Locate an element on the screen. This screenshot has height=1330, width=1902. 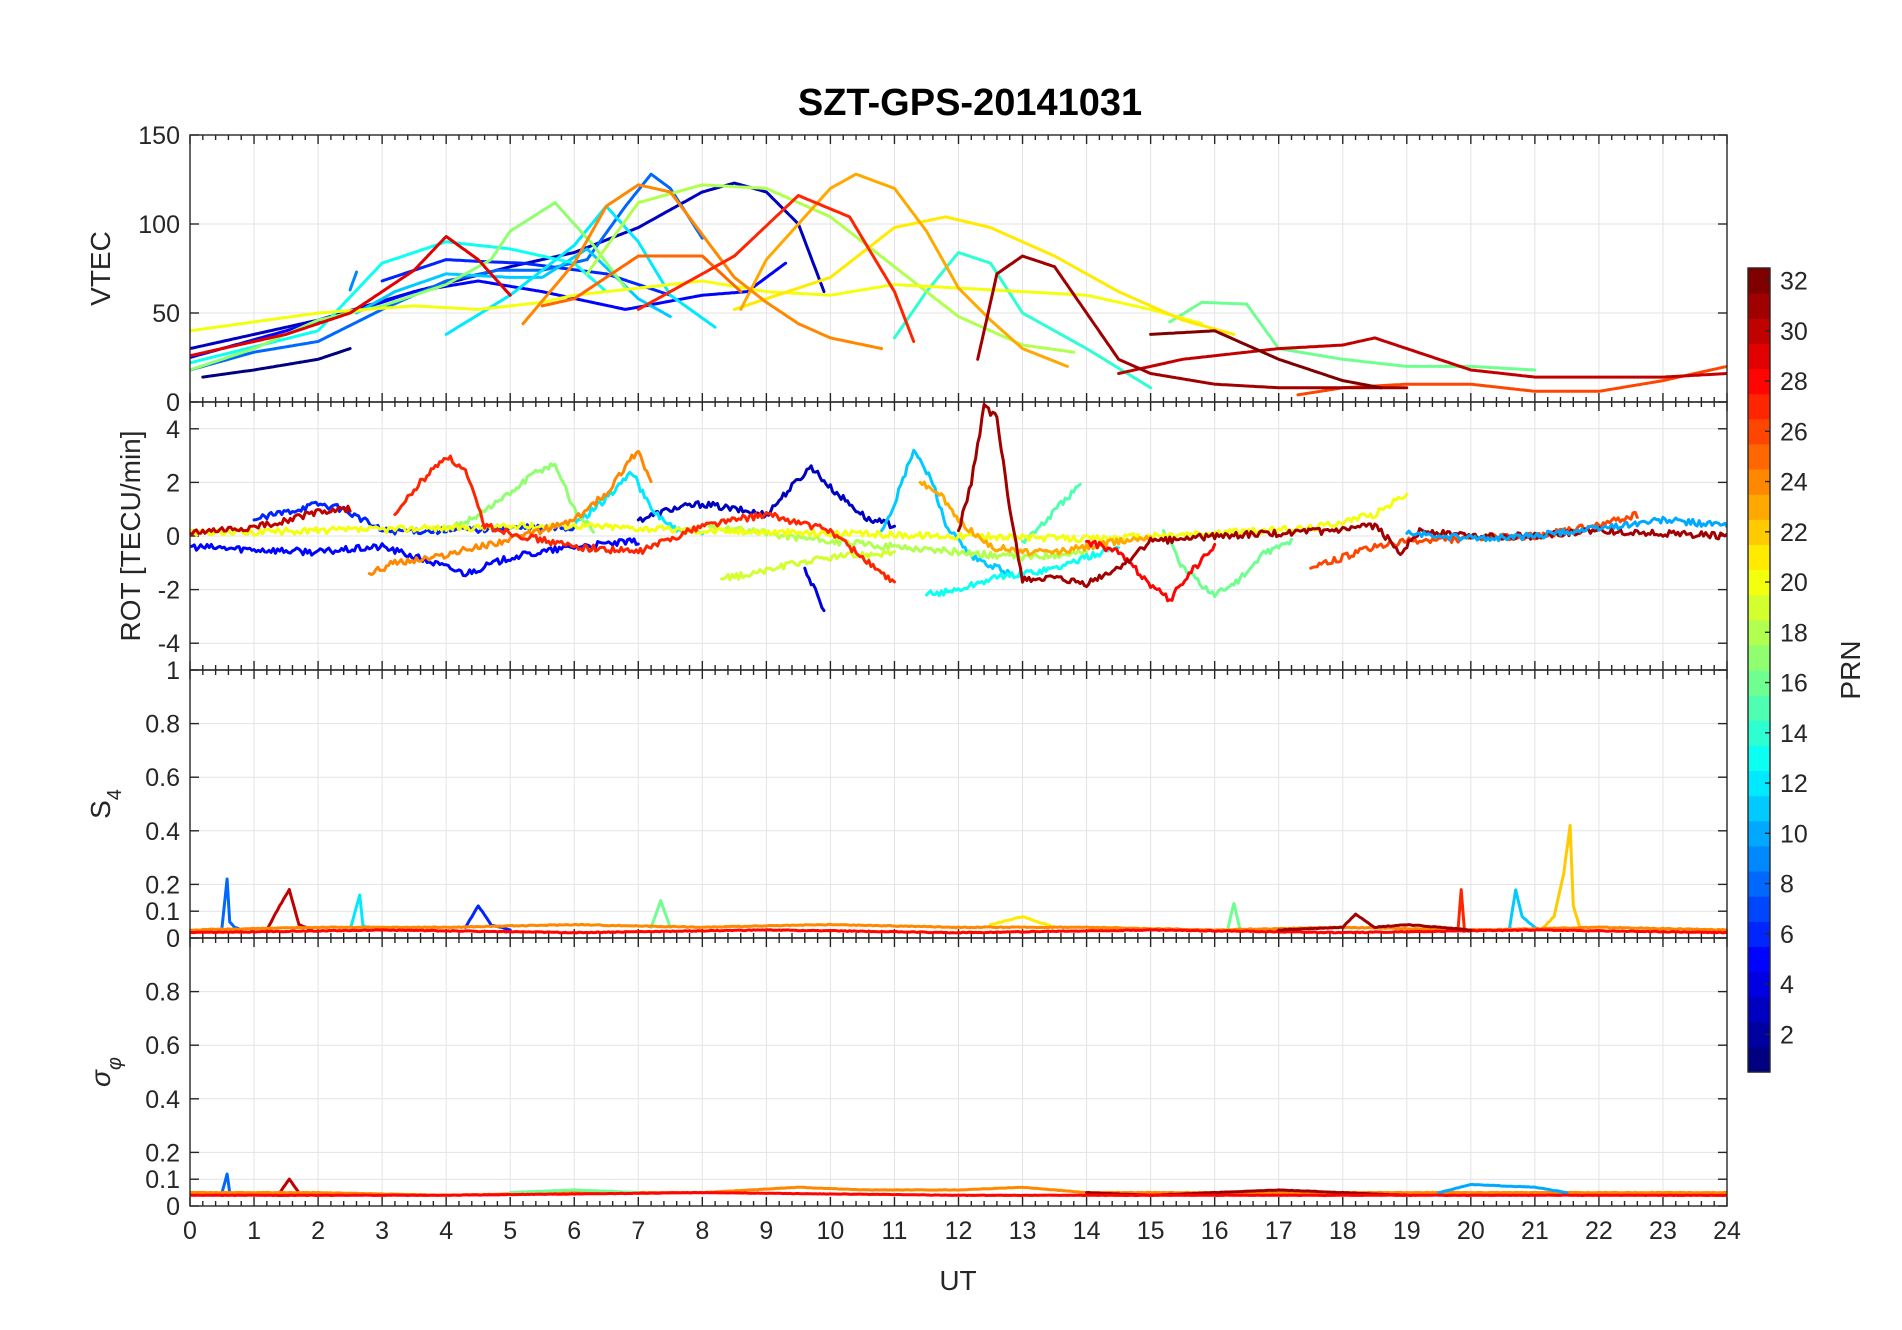
colorbar-tick-label: 26 is located at coordinates (1794, 432).